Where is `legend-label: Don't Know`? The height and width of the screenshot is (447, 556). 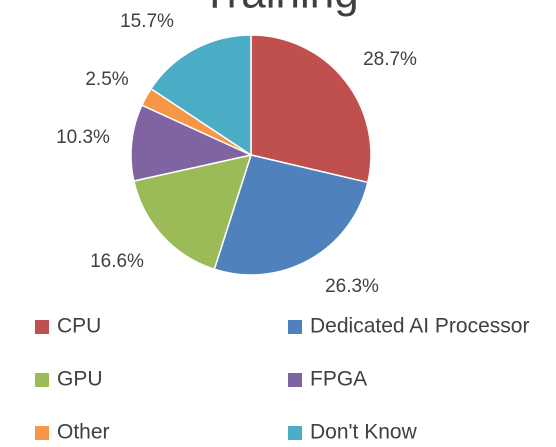 legend-label: Don't Know is located at coordinates (364, 432).